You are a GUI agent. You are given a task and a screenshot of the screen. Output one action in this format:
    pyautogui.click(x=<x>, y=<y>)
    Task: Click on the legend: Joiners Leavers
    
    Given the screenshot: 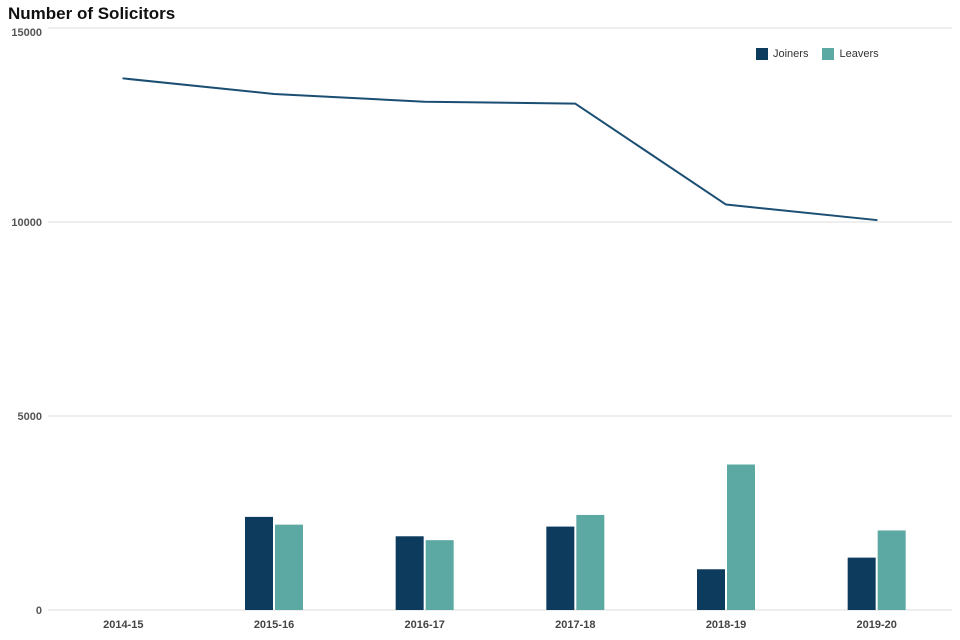 What is the action you would take?
    pyautogui.click(x=817, y=54)
    